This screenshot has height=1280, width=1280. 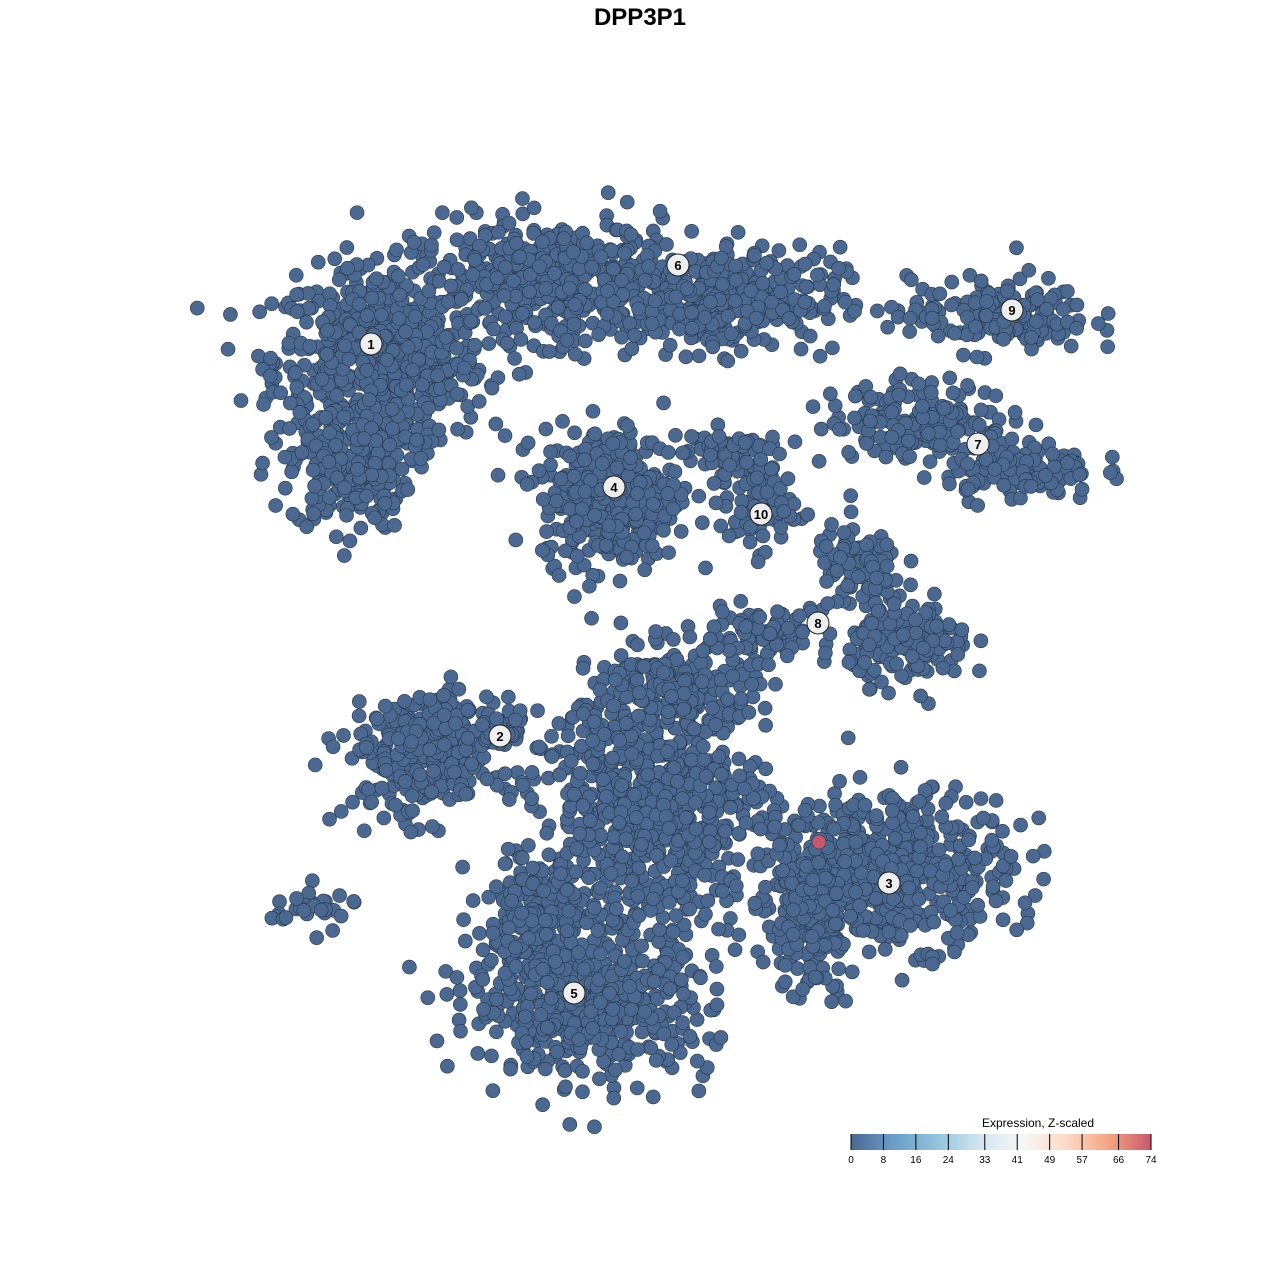 I want to click on chart-title: DPP3P1, so click(x=640, y=17).